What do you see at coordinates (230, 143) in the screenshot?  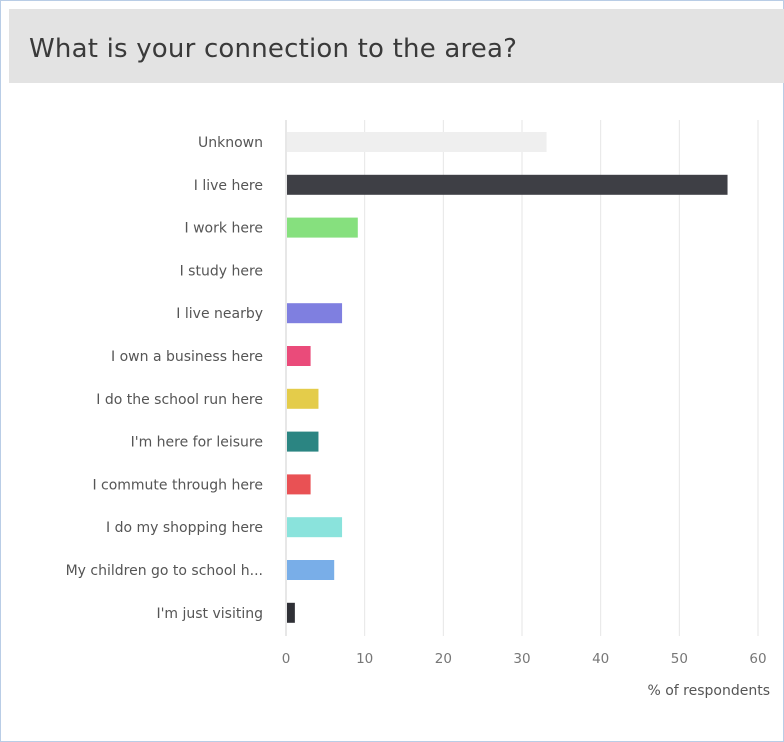 I see `category-label-1: Unknown` at bounding box center [230, 143].